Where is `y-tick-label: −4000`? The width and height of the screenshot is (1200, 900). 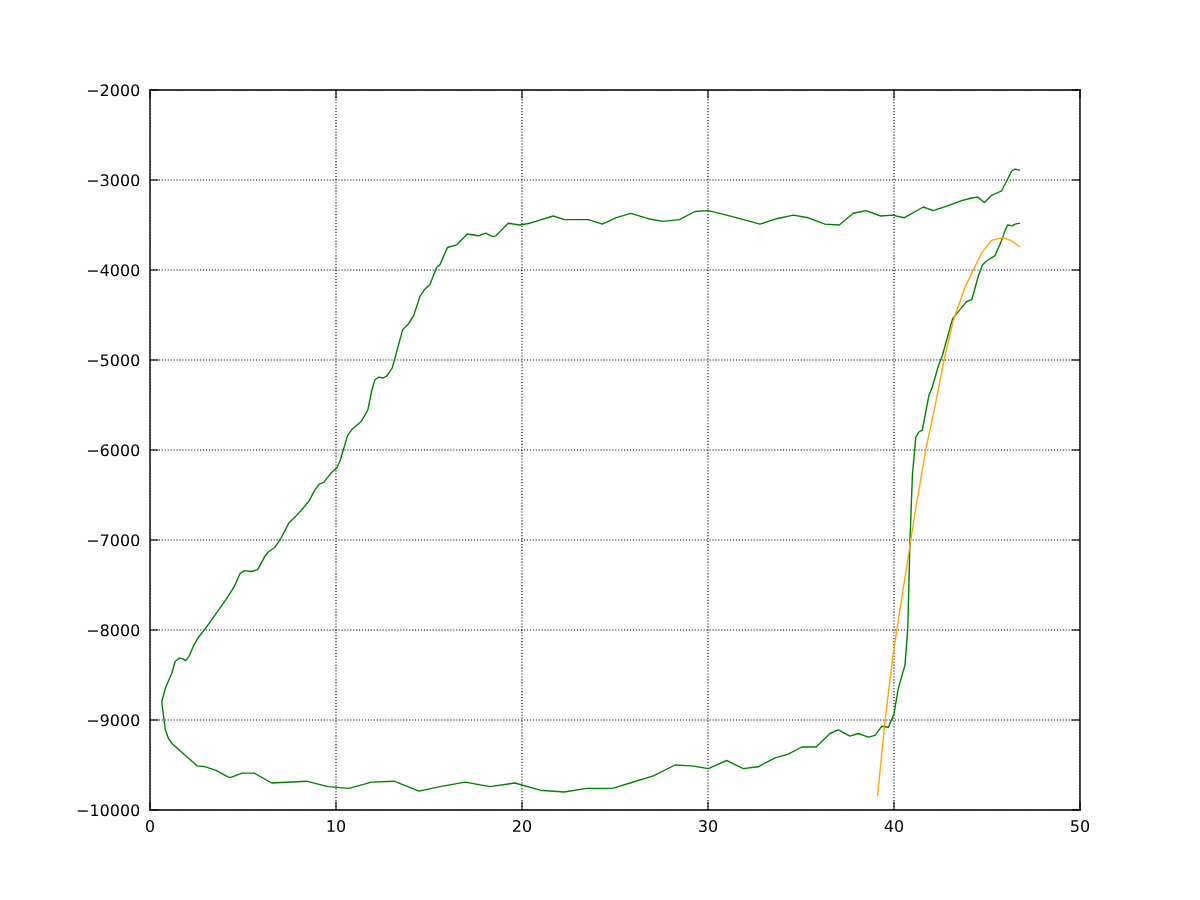
y-tick-label: −4000 is located at coordinates (113, 270).